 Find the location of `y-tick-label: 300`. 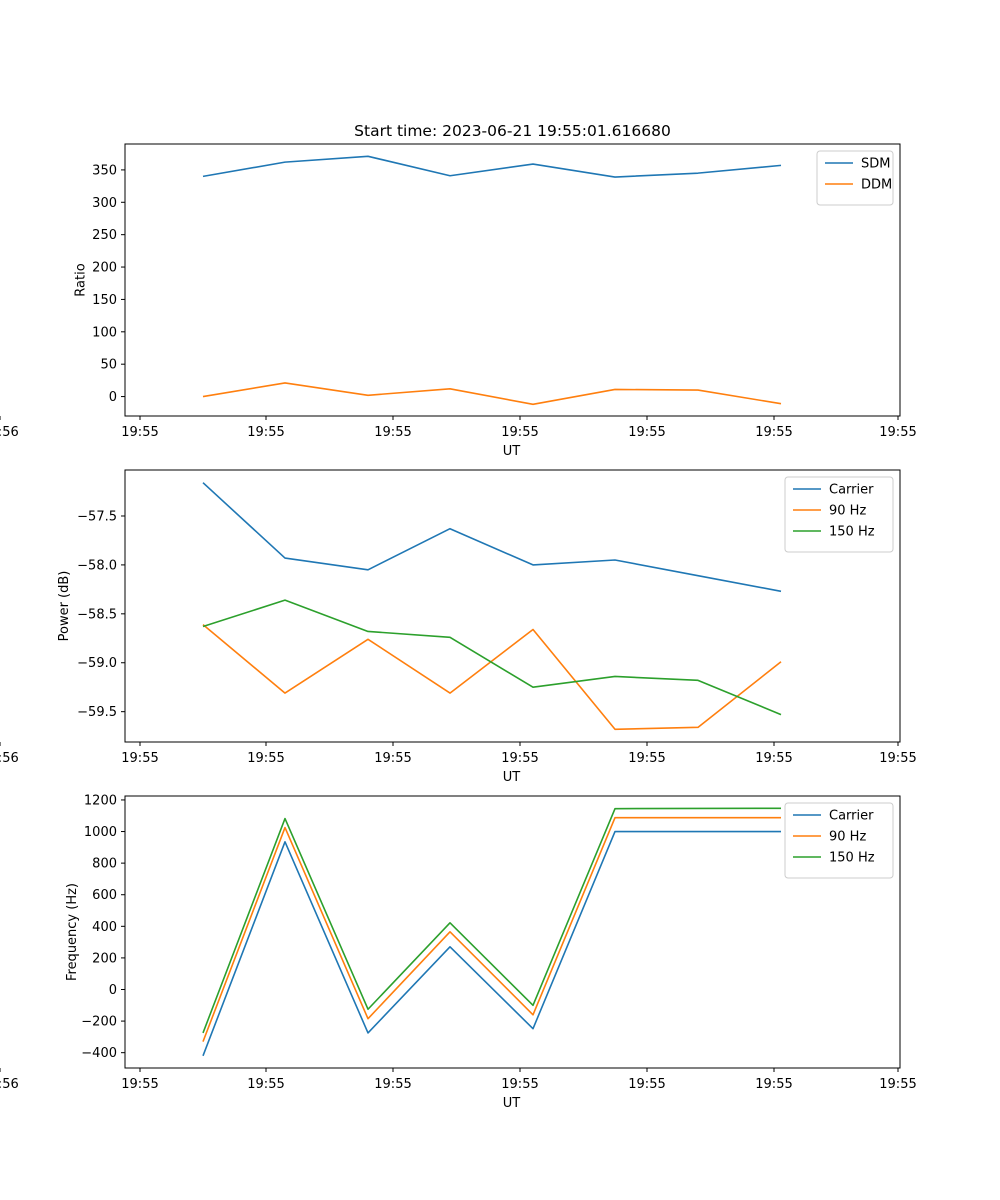

y-tick-label: 300 is located at coordinates (104, 203).